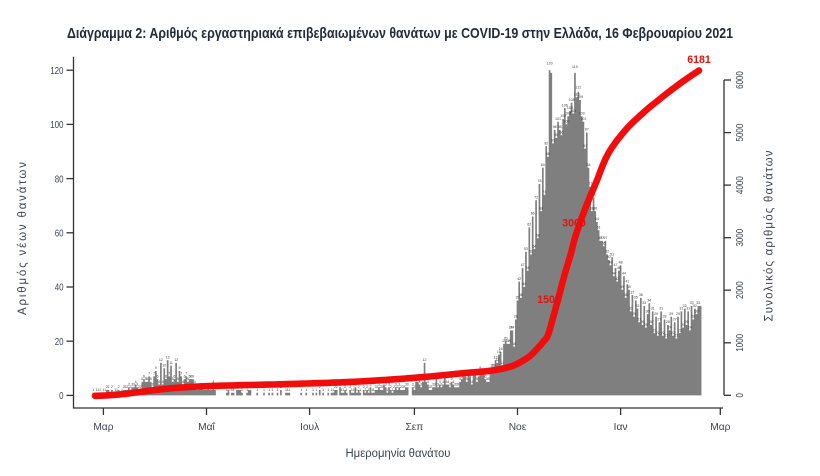  I want to click on svg-text: 103, so click(568, 114).